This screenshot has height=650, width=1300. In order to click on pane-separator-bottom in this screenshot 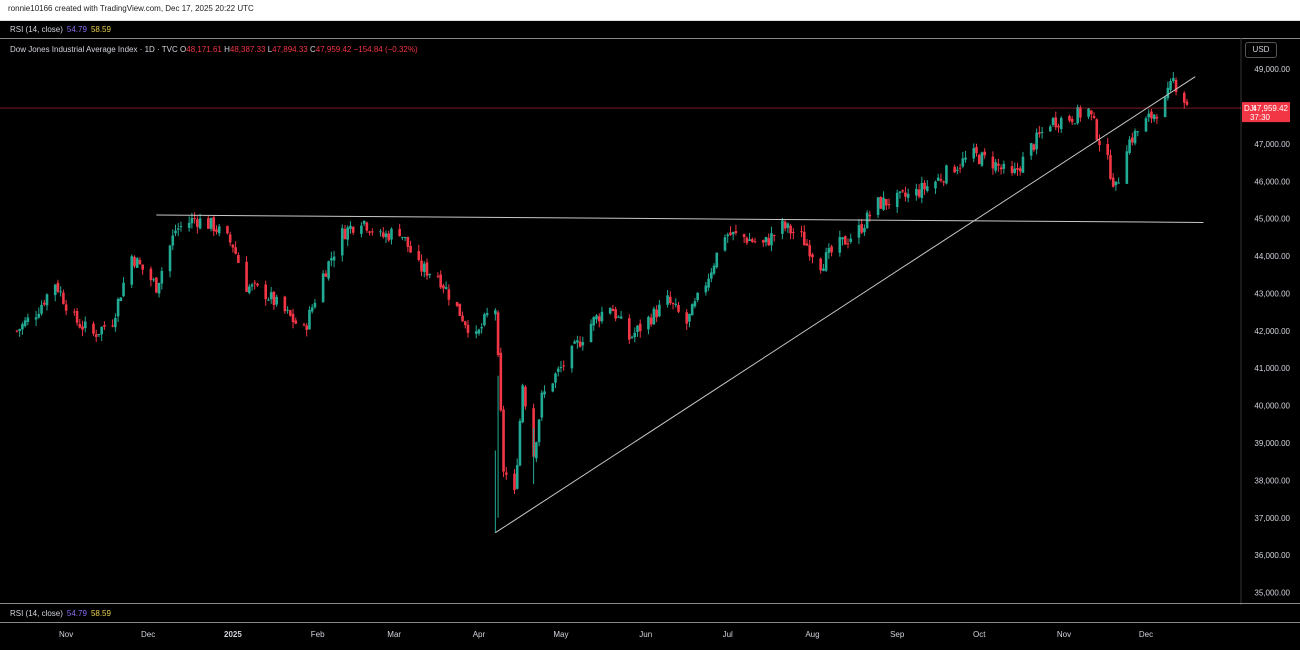, I will do `click(650, 603)`.